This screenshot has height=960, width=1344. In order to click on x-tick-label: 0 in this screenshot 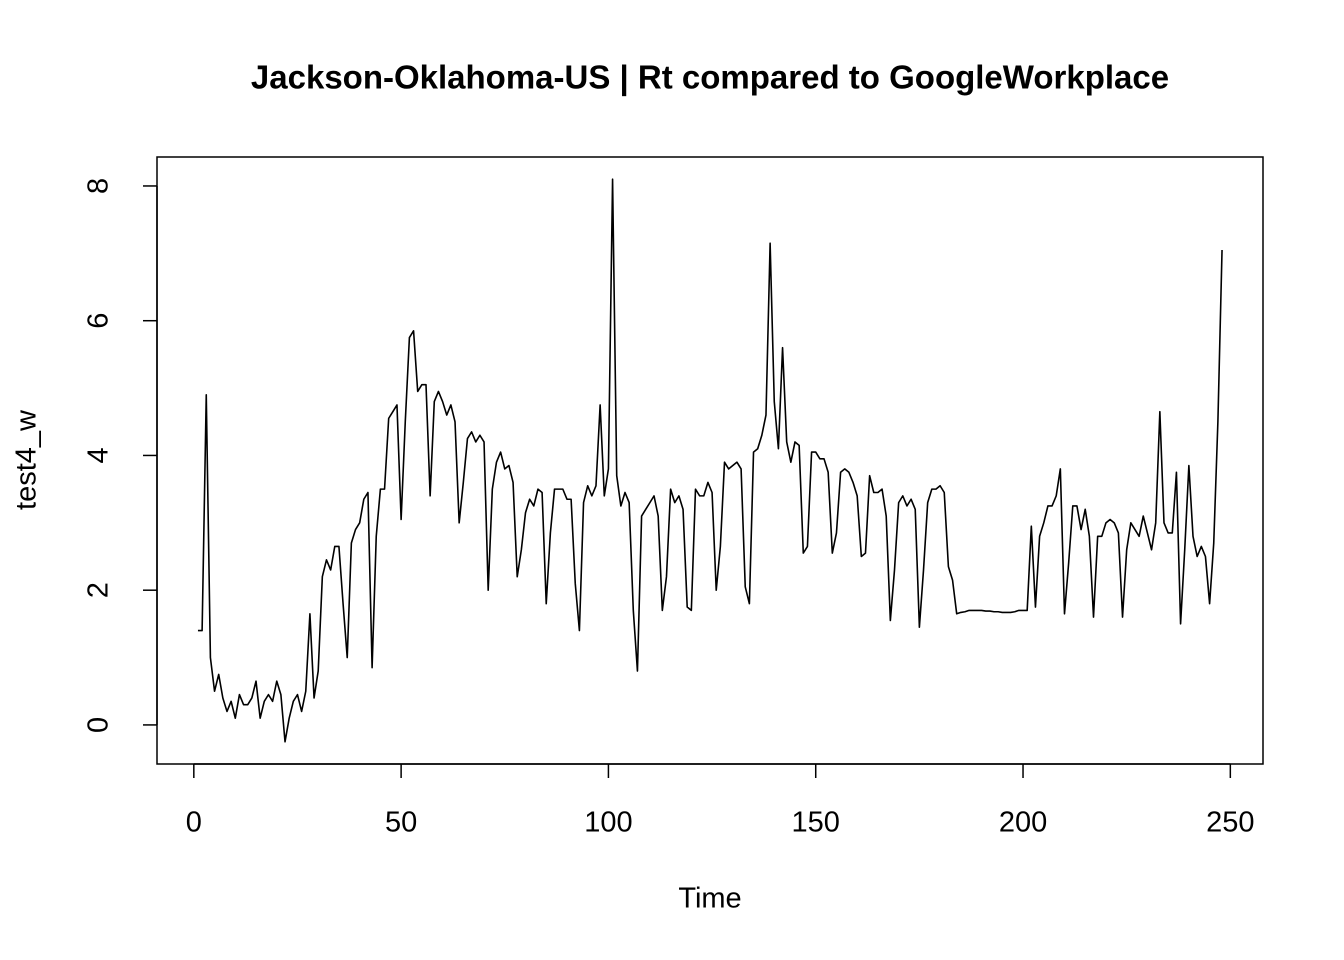, I will do `click(194, 823)`.